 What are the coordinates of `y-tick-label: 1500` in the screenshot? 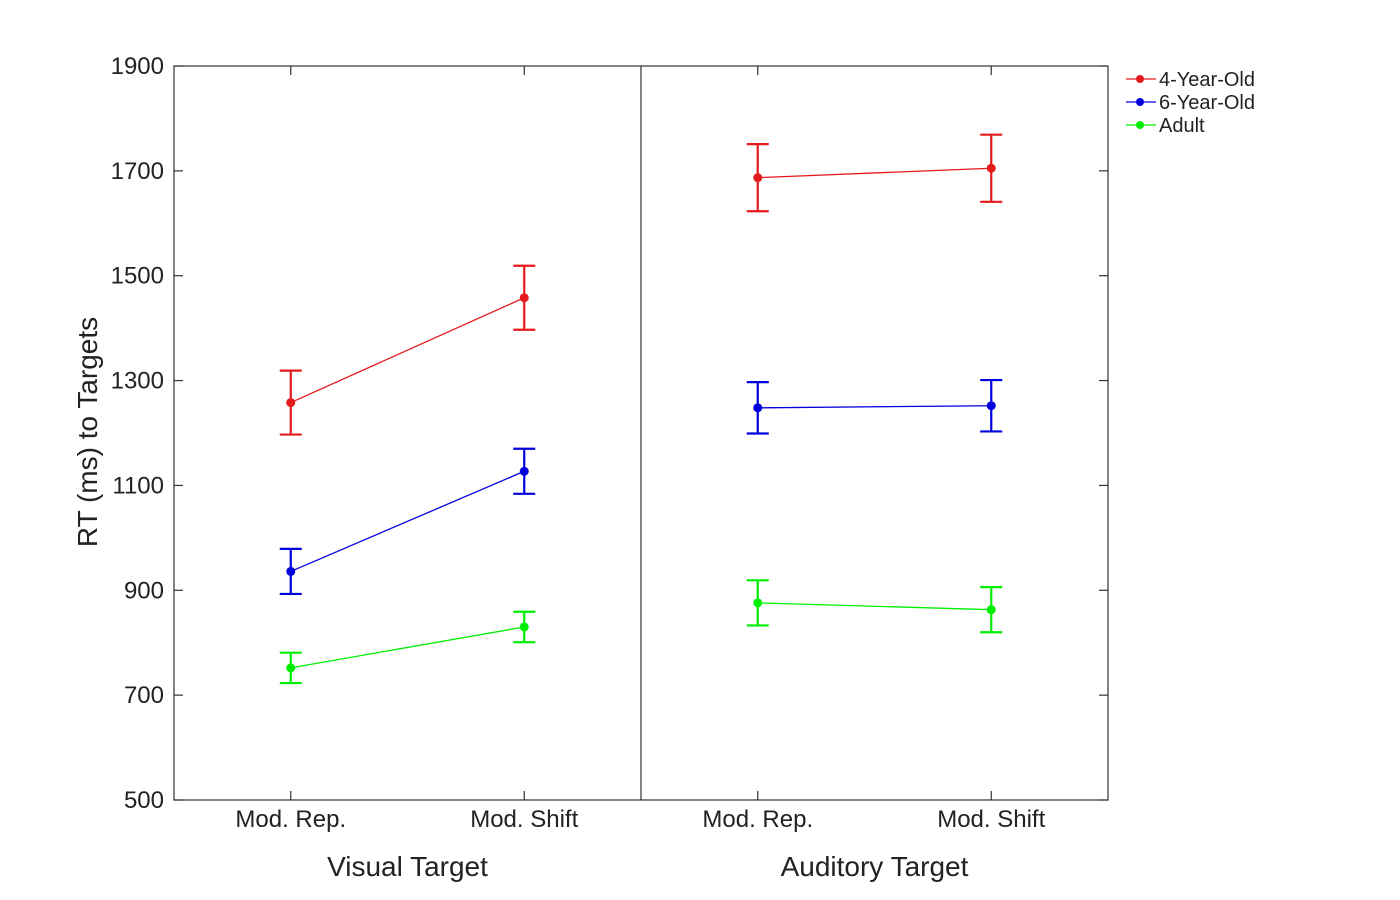 It's located at (137, 276).